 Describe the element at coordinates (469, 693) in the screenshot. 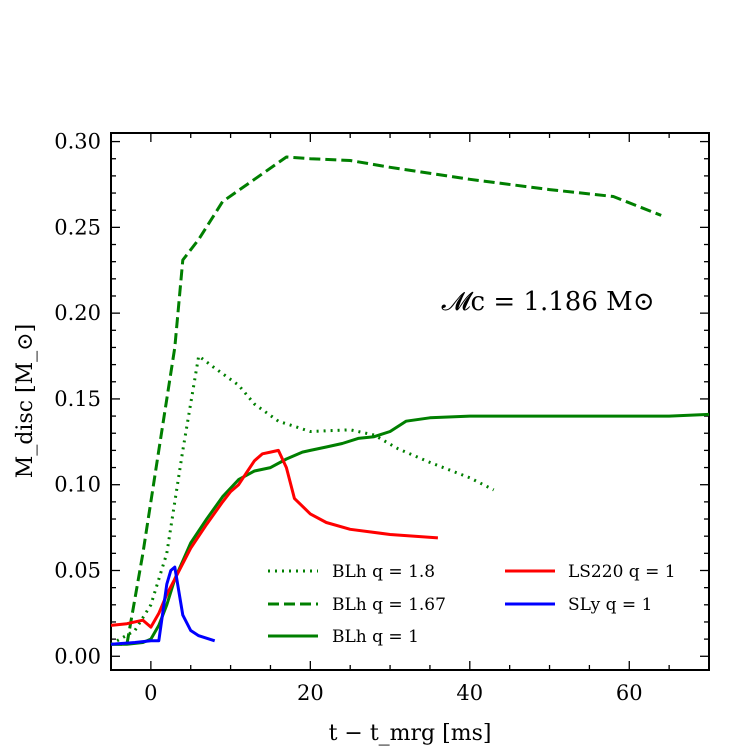

I see `x-tick-label: 40` at that location.